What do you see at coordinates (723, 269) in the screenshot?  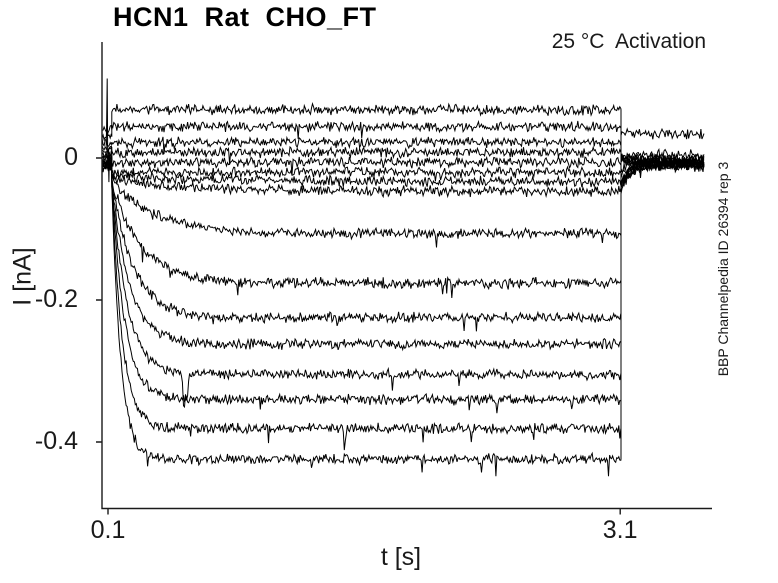 I see `channelpedia-id-label: BBP Channelpedia ID 26394 rep 3` at bounding box center [723, 269].